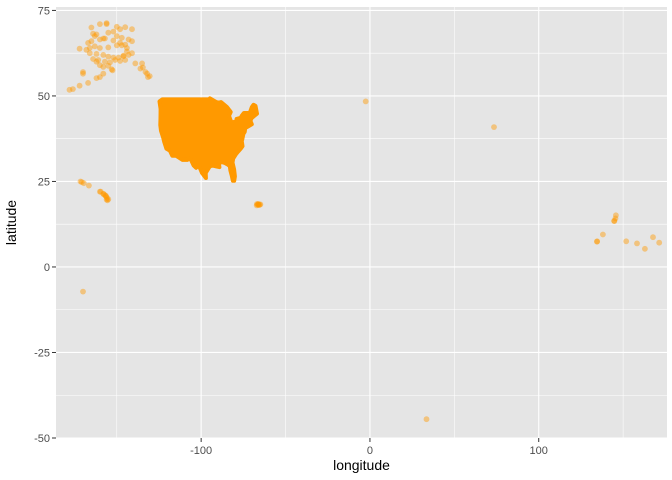 The image size is (672, 480). Describe the element at coordinates (361, 465) in the screenshot. I see `x-axis-title: longitude` at that location.